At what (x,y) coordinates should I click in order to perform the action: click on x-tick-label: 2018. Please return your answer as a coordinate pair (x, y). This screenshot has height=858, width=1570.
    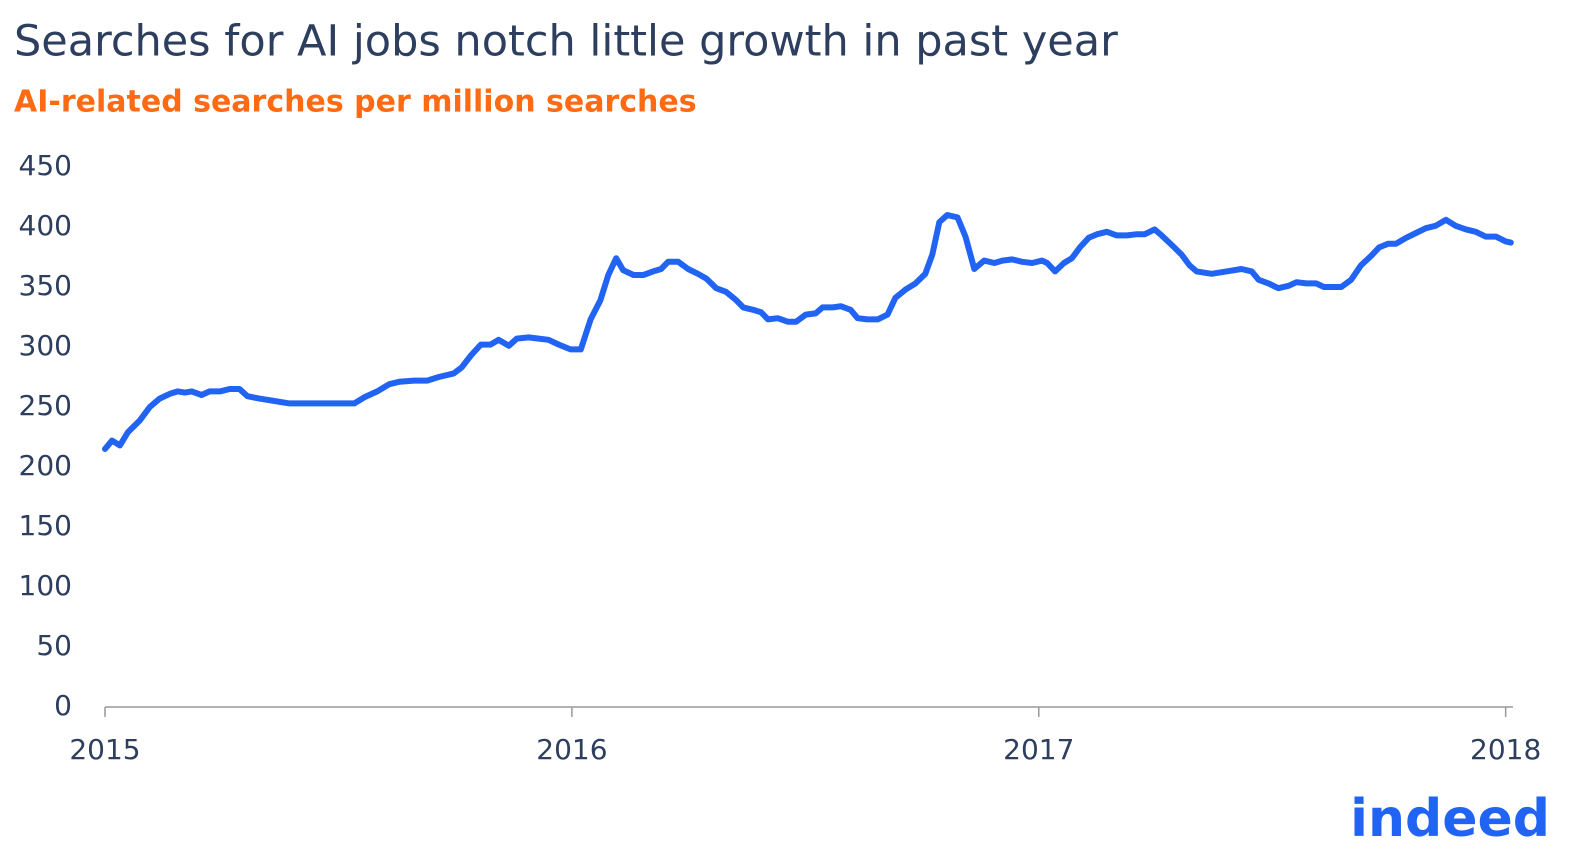
    Looking at the image, I should click on (1505, 749).